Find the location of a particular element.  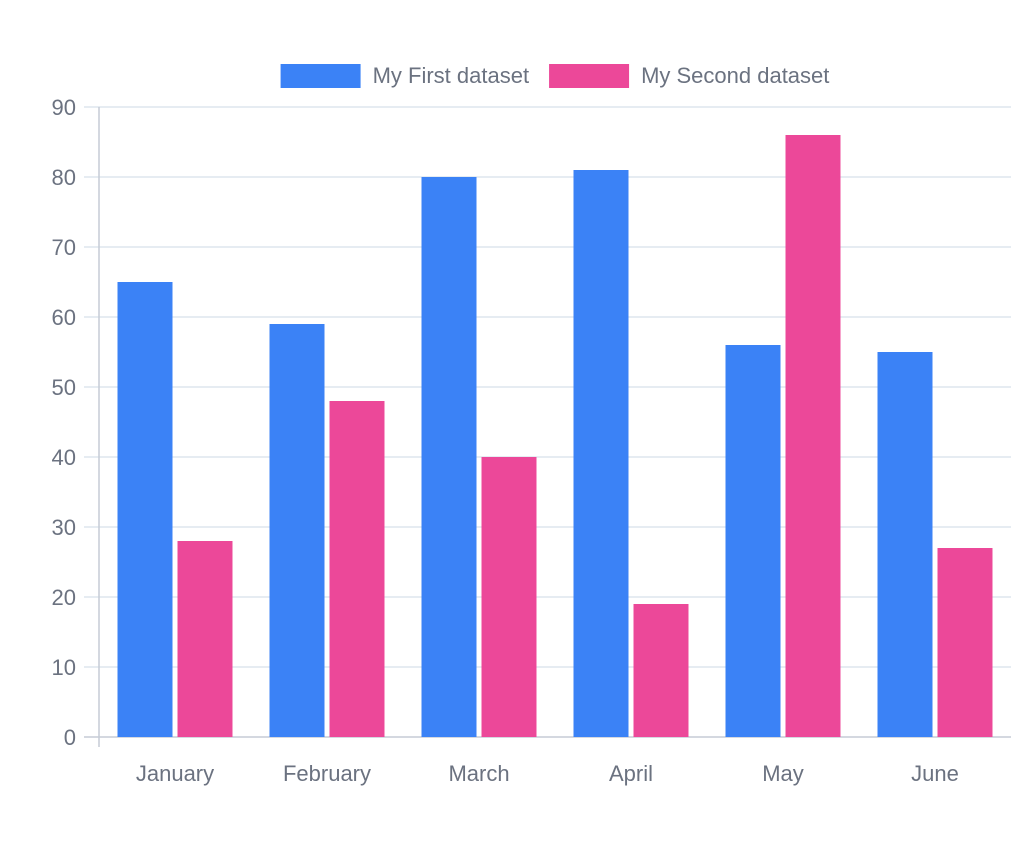

legend-label: My Second dataset is located at coordinates (735, 75).